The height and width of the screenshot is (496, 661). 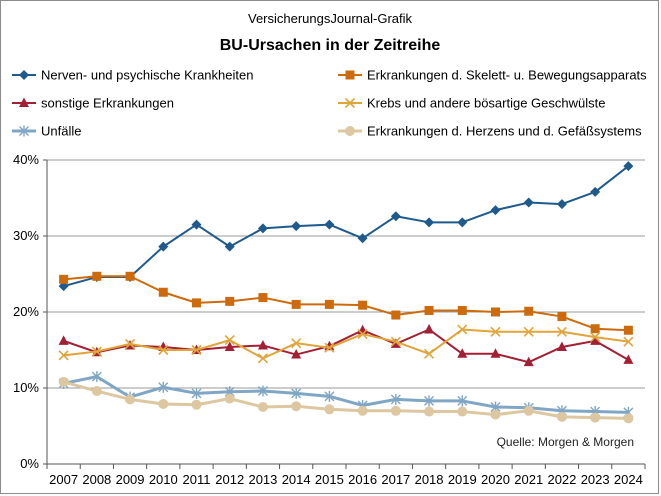 What do you see at coordinates (395, 479) in the screenshot?
I see `x-tick-label: 2017` at bounding box center [395, 479].